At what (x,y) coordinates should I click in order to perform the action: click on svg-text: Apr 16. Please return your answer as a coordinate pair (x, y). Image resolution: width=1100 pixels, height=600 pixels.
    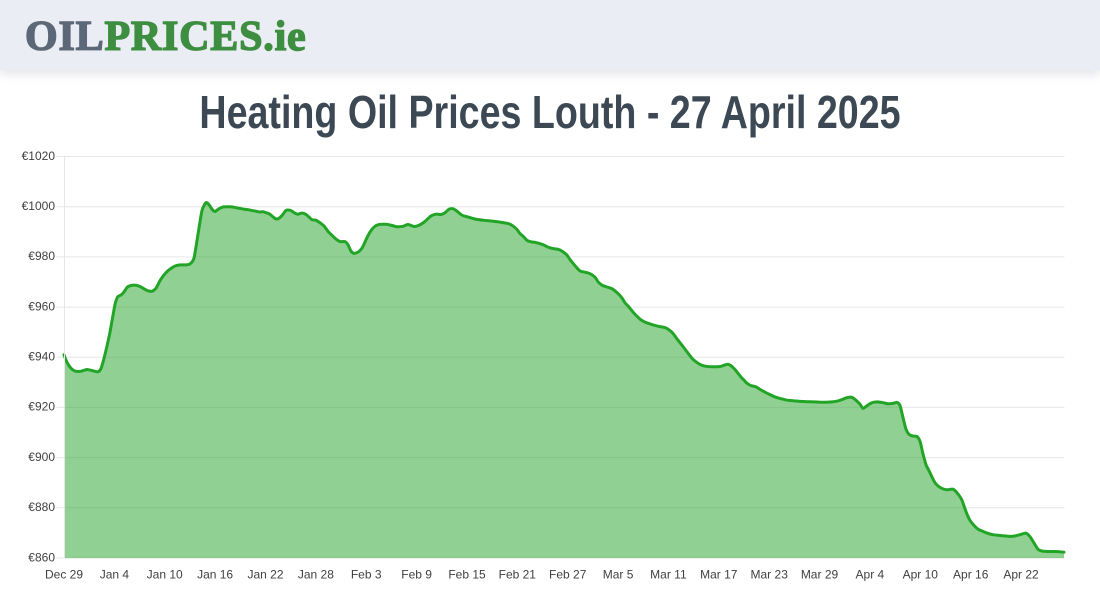
    Looking at the image, I should click on (971, 575).